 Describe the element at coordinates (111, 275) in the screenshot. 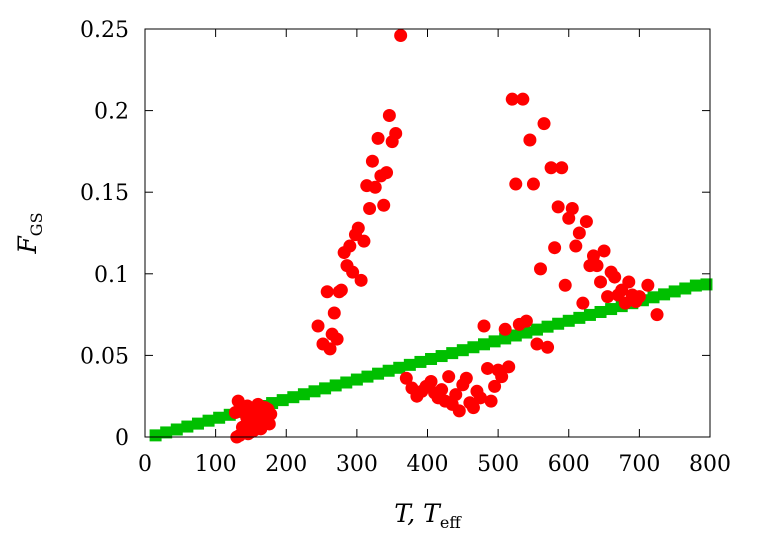

I see `y-tick-label: 0.1` at that location.